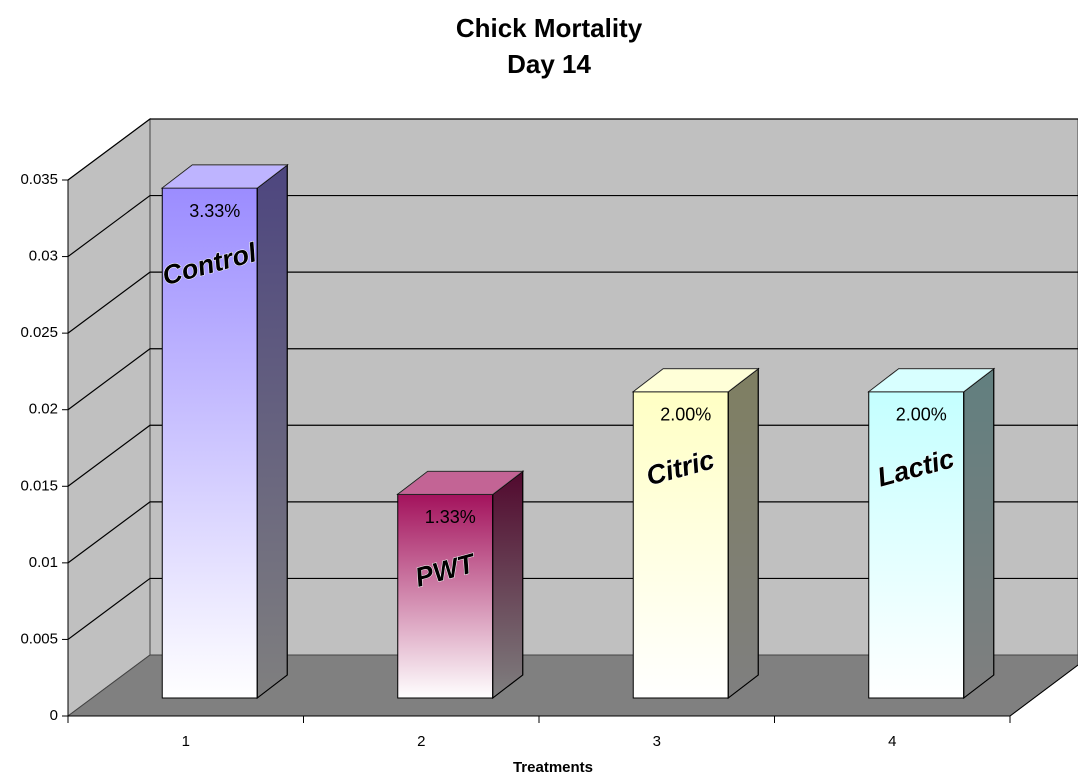 This screenshot has width=1078, height=778. I want to click on value-label: 3.33%, so click(214, 211).